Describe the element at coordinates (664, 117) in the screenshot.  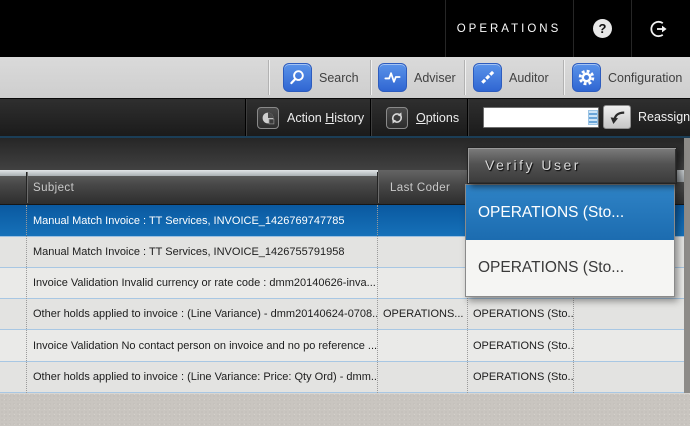
I see `reassign-label: Reassign` at that location.